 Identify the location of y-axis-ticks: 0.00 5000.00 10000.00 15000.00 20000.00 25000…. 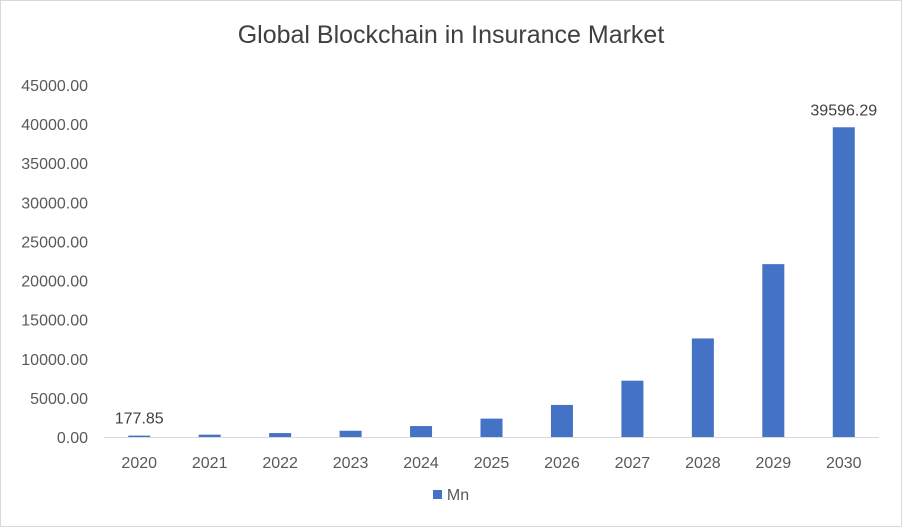
(54, 262).